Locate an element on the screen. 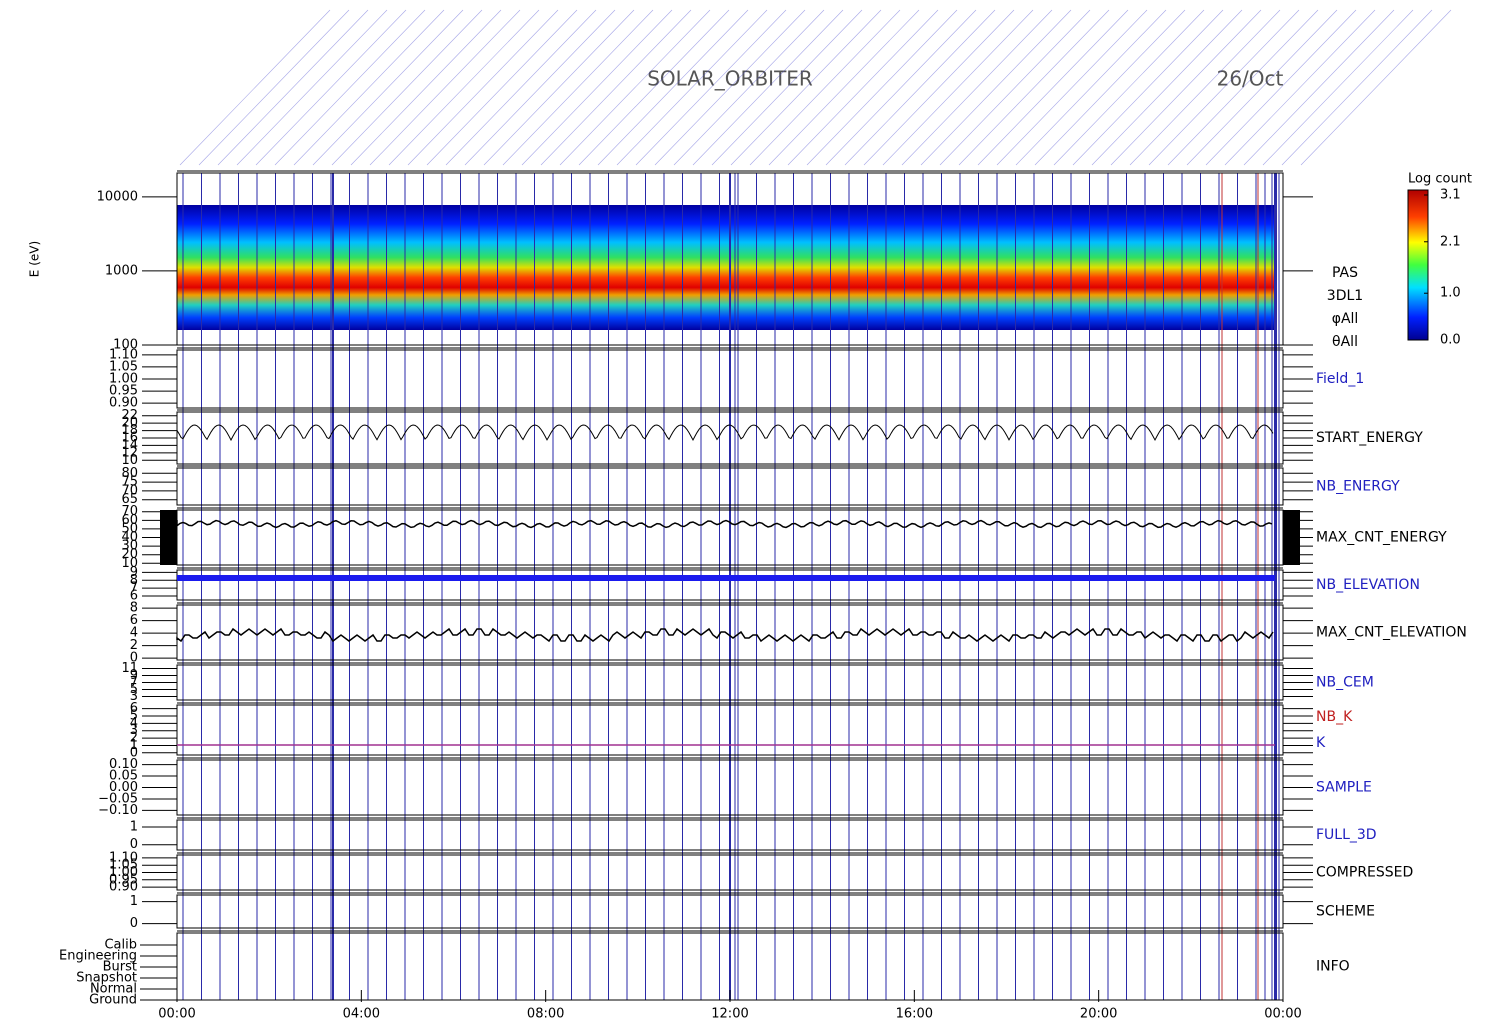  panel-label: MAX_CNT_ELEVATION is located at coordinates (1391, 633).